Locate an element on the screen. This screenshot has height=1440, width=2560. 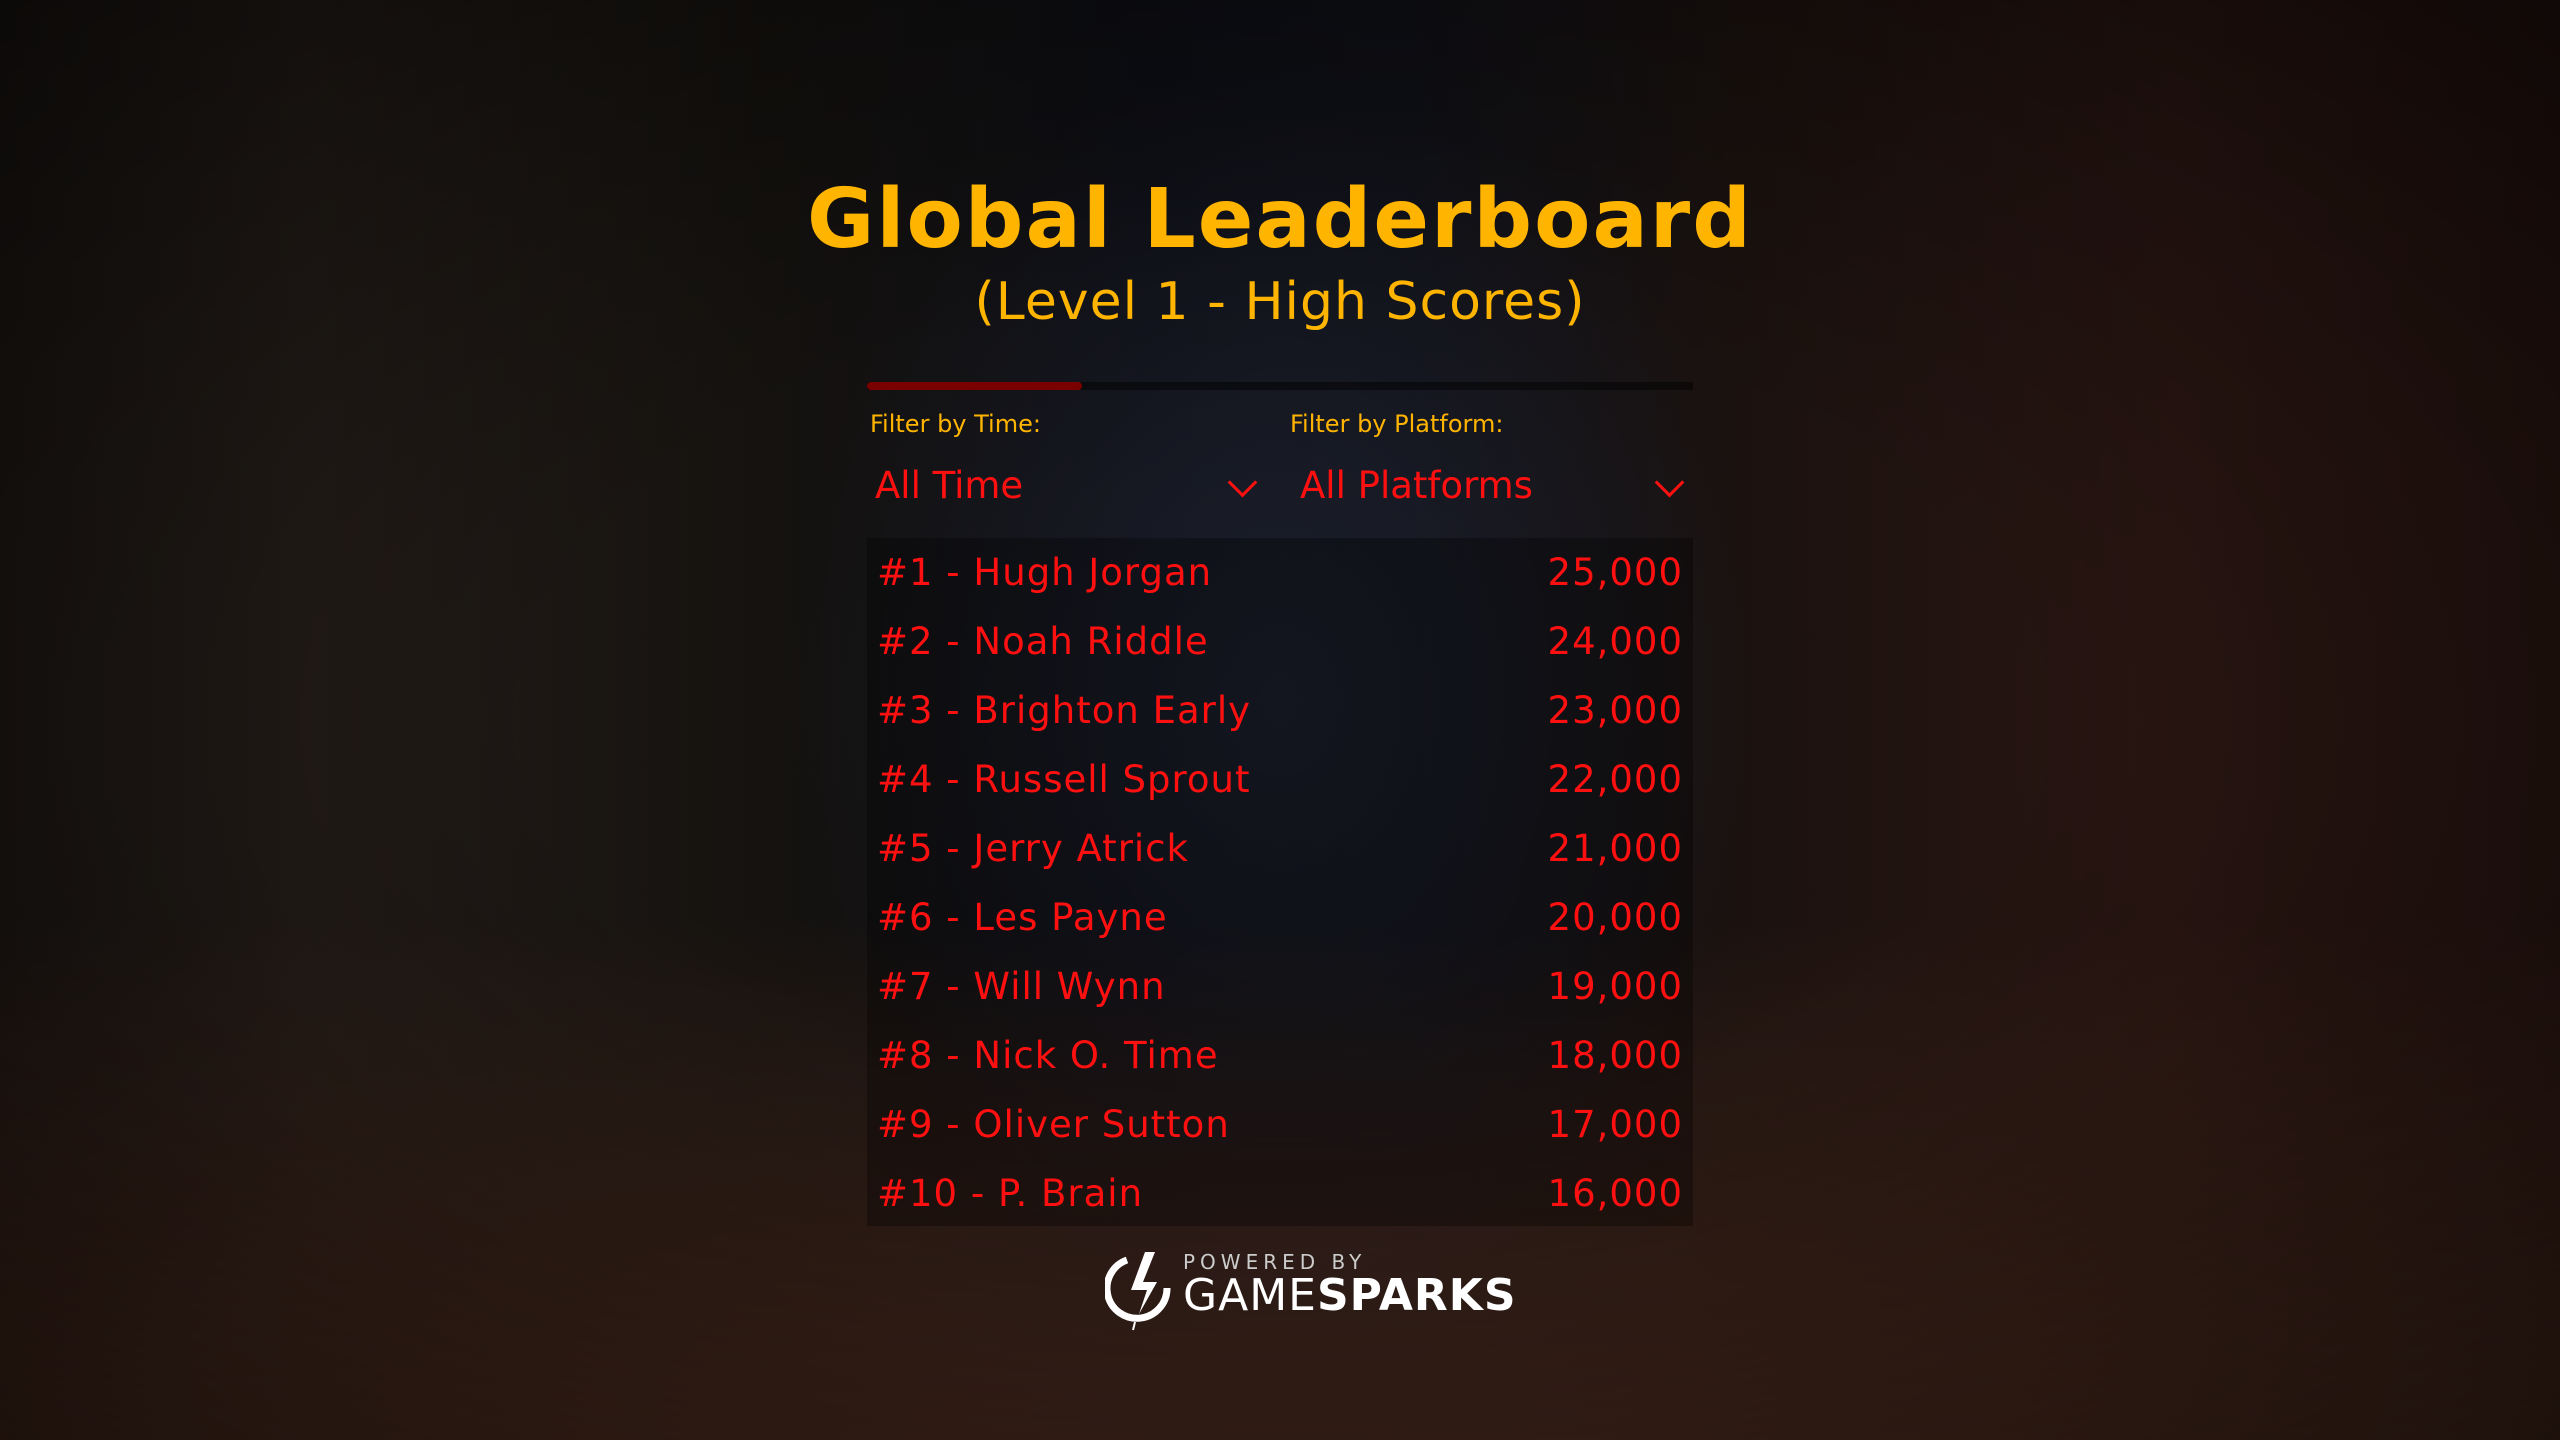
loading-bar-fill is located at coordinates (974, 386).